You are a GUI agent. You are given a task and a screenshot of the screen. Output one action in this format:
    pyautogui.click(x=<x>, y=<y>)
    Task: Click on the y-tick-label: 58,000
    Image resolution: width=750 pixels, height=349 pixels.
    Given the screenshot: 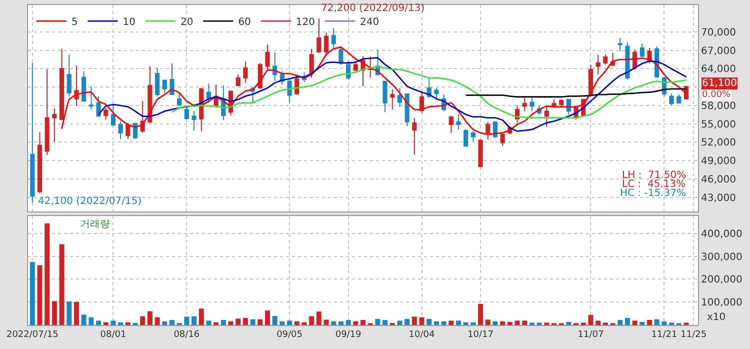 What is the action you would take?
    pyautogui.click(x=718, y=106)
    